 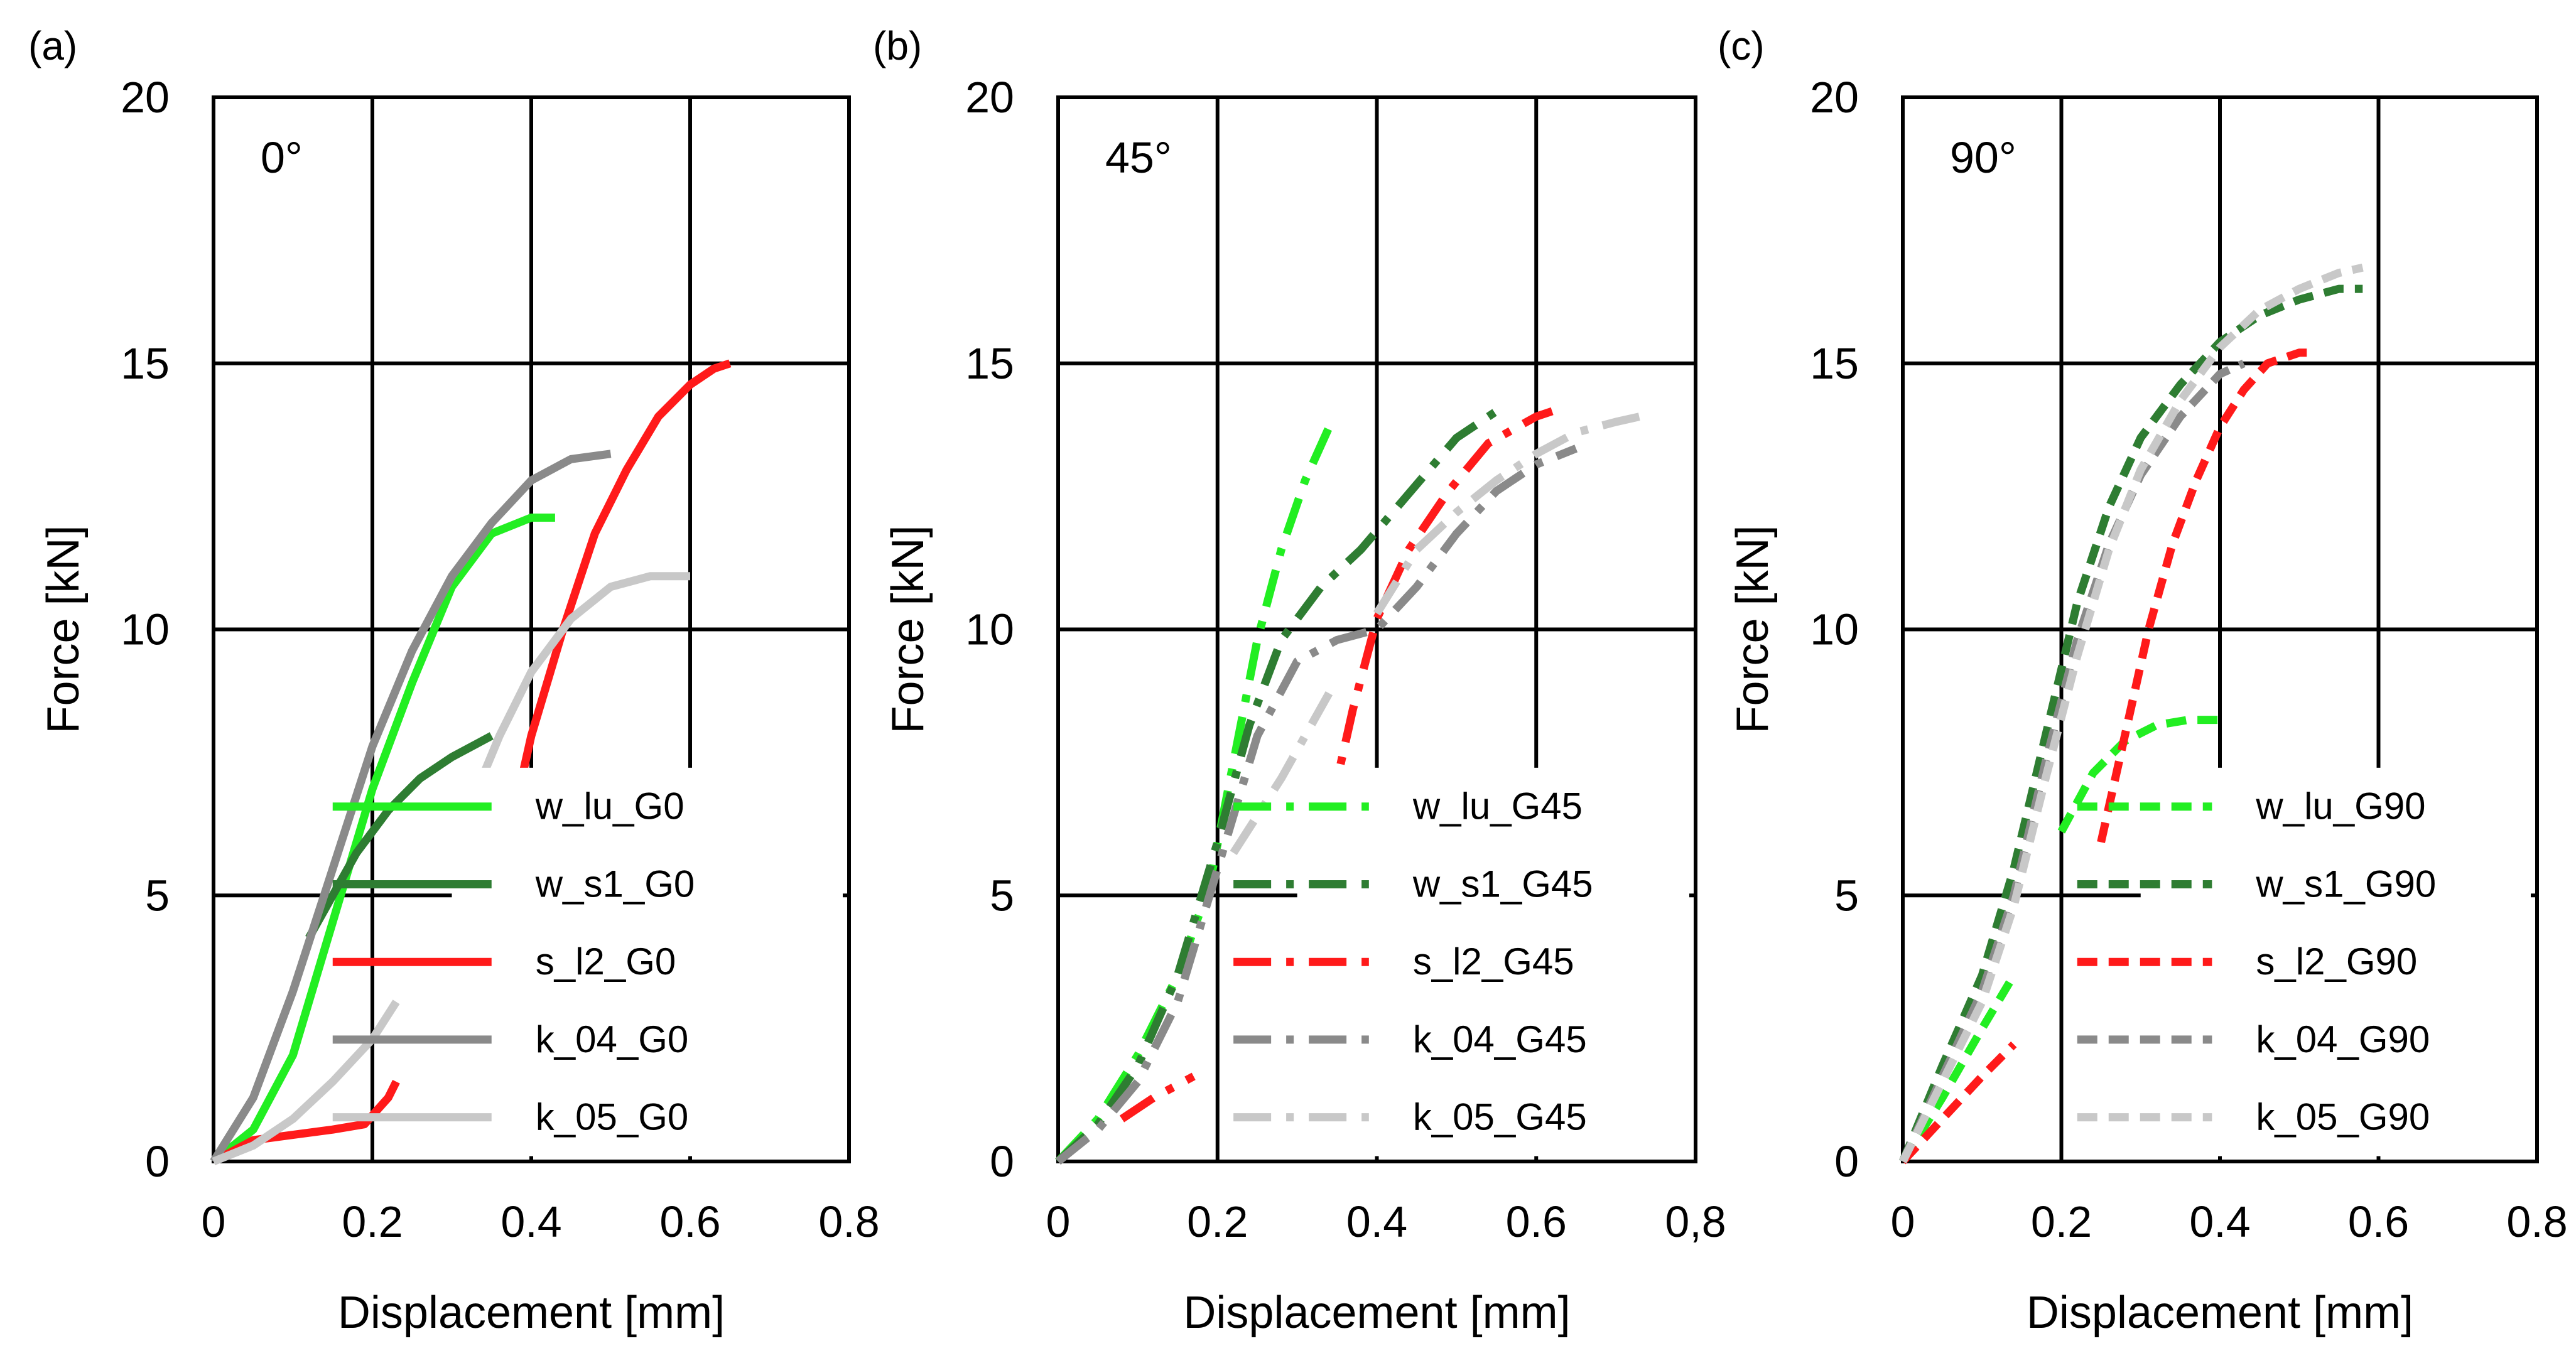 I want to click on legend-label: k_04_G45, so click(x=1500, y=1039).